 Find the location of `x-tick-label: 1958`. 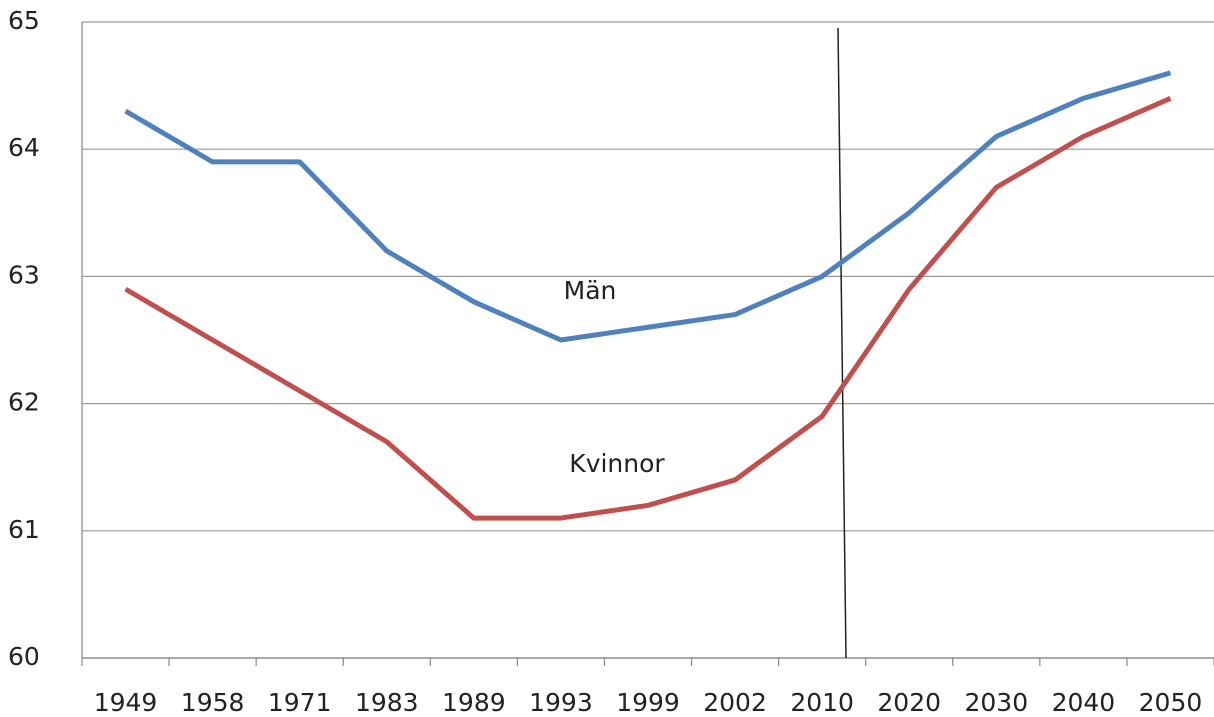

x-tick-label: 1958 is located at coordinates (213, 702).